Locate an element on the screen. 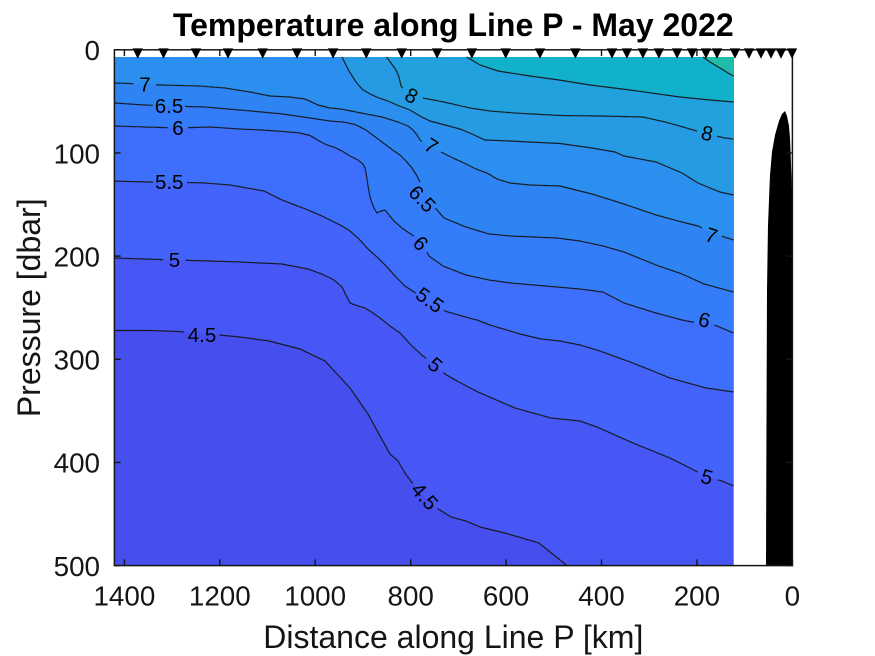  svg-text: Distance along Line P [km] is located at coordinates (453, 637).